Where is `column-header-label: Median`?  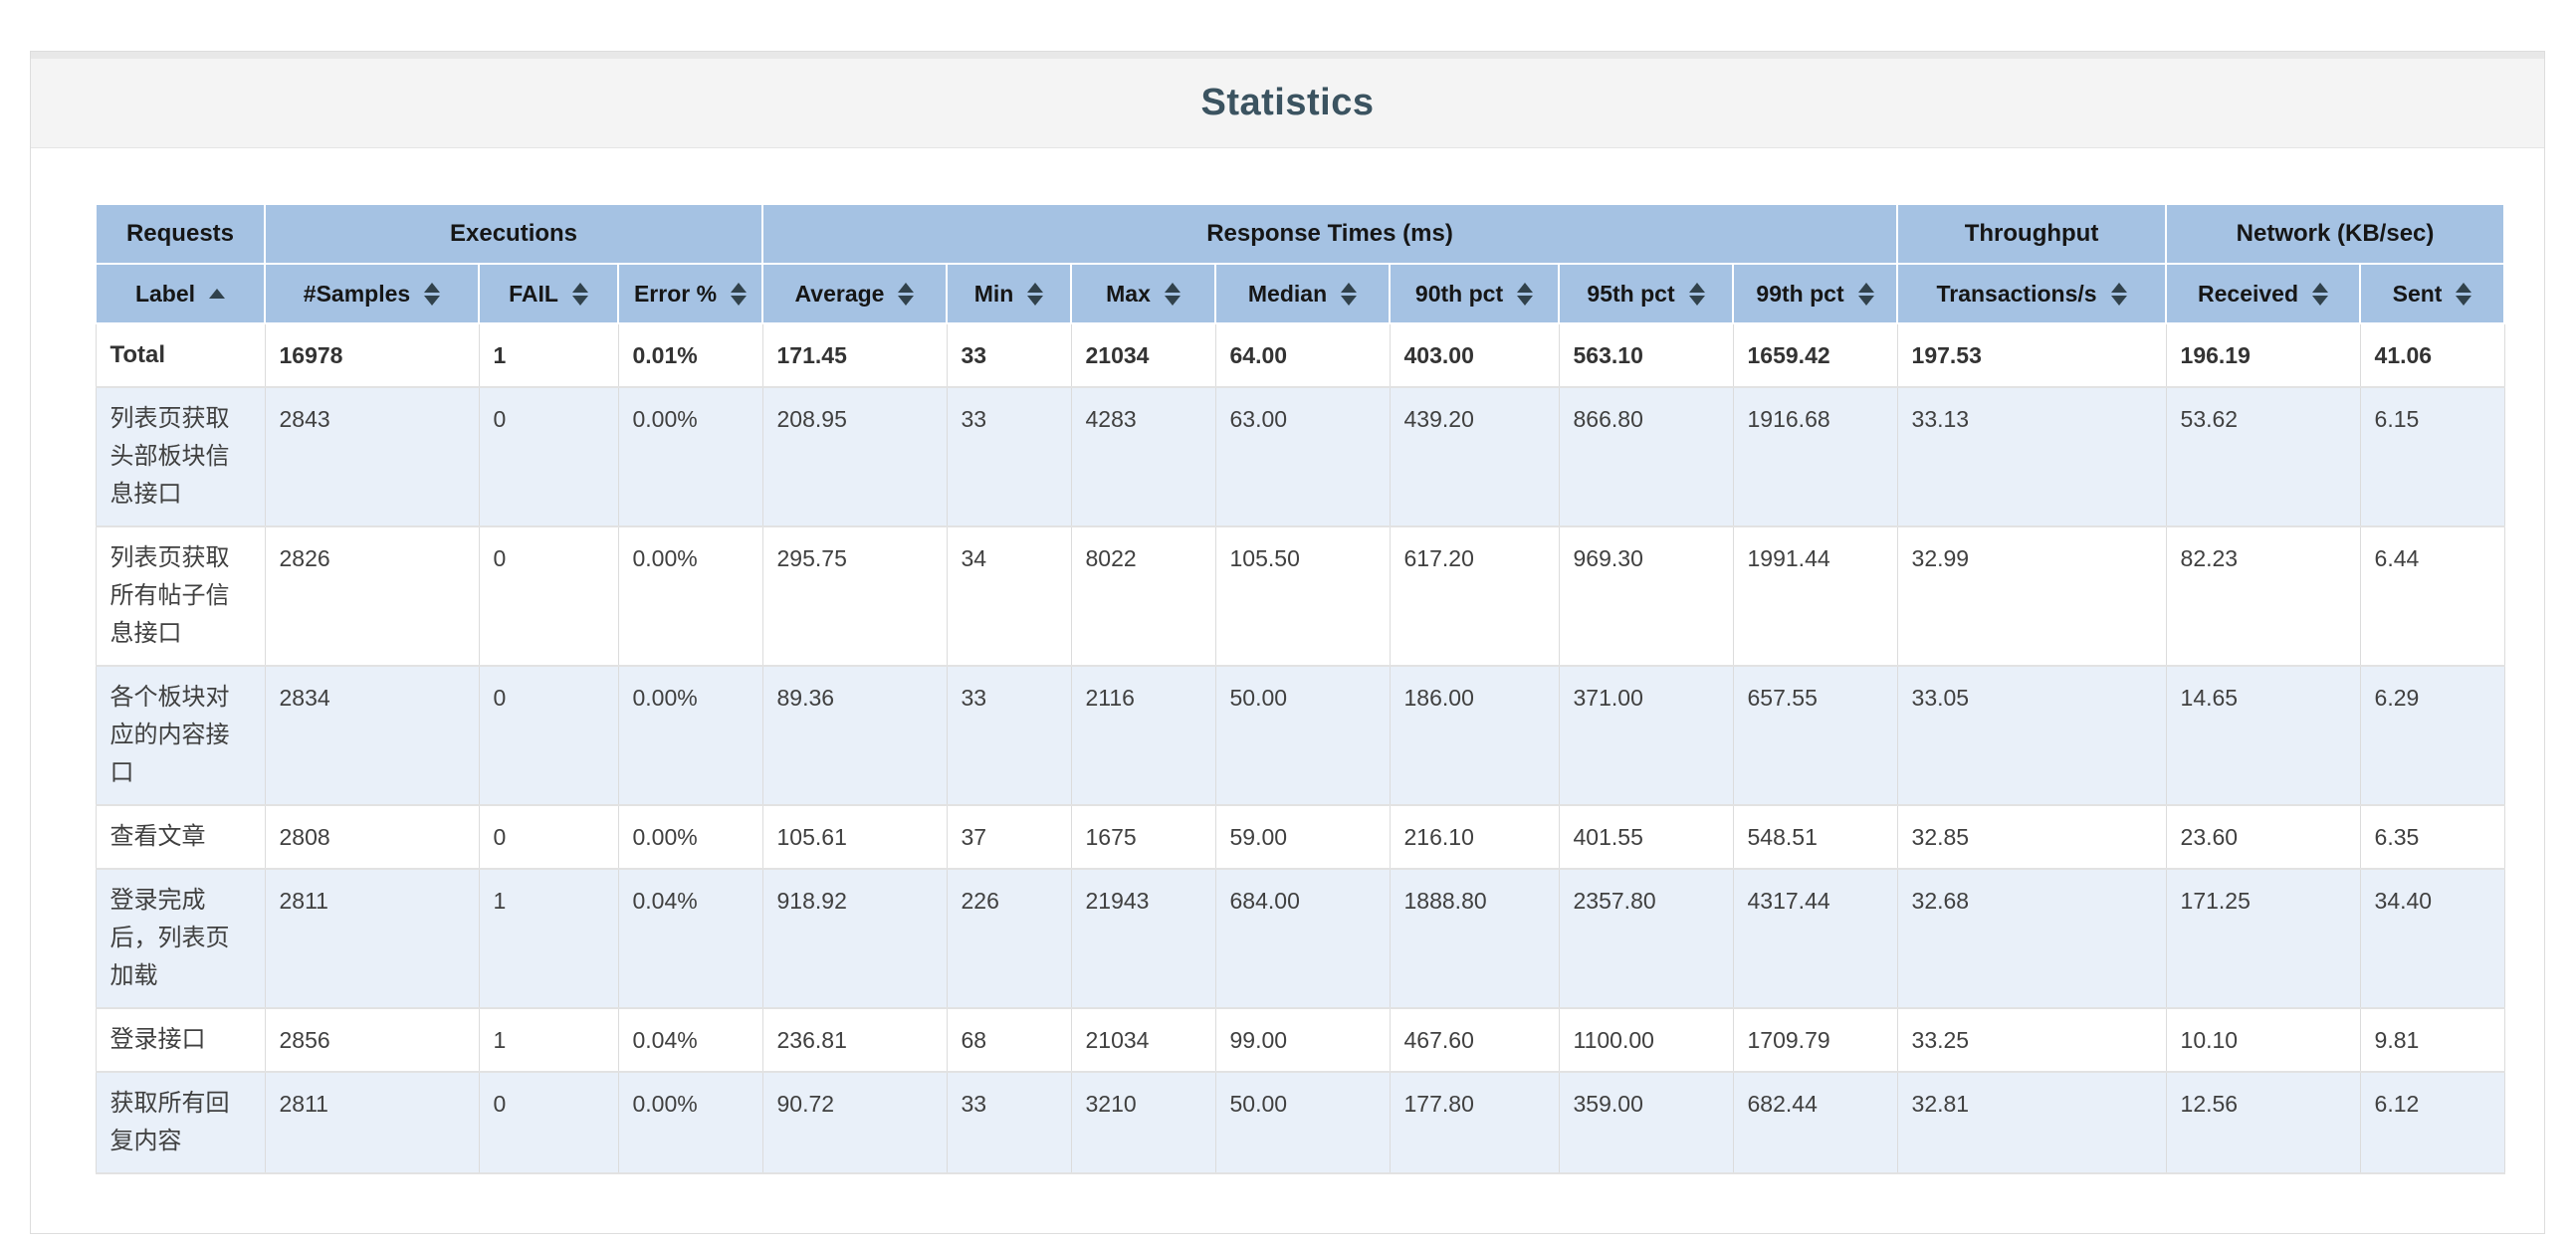
column-header-label: Median is located at coordinates (1287, 293).